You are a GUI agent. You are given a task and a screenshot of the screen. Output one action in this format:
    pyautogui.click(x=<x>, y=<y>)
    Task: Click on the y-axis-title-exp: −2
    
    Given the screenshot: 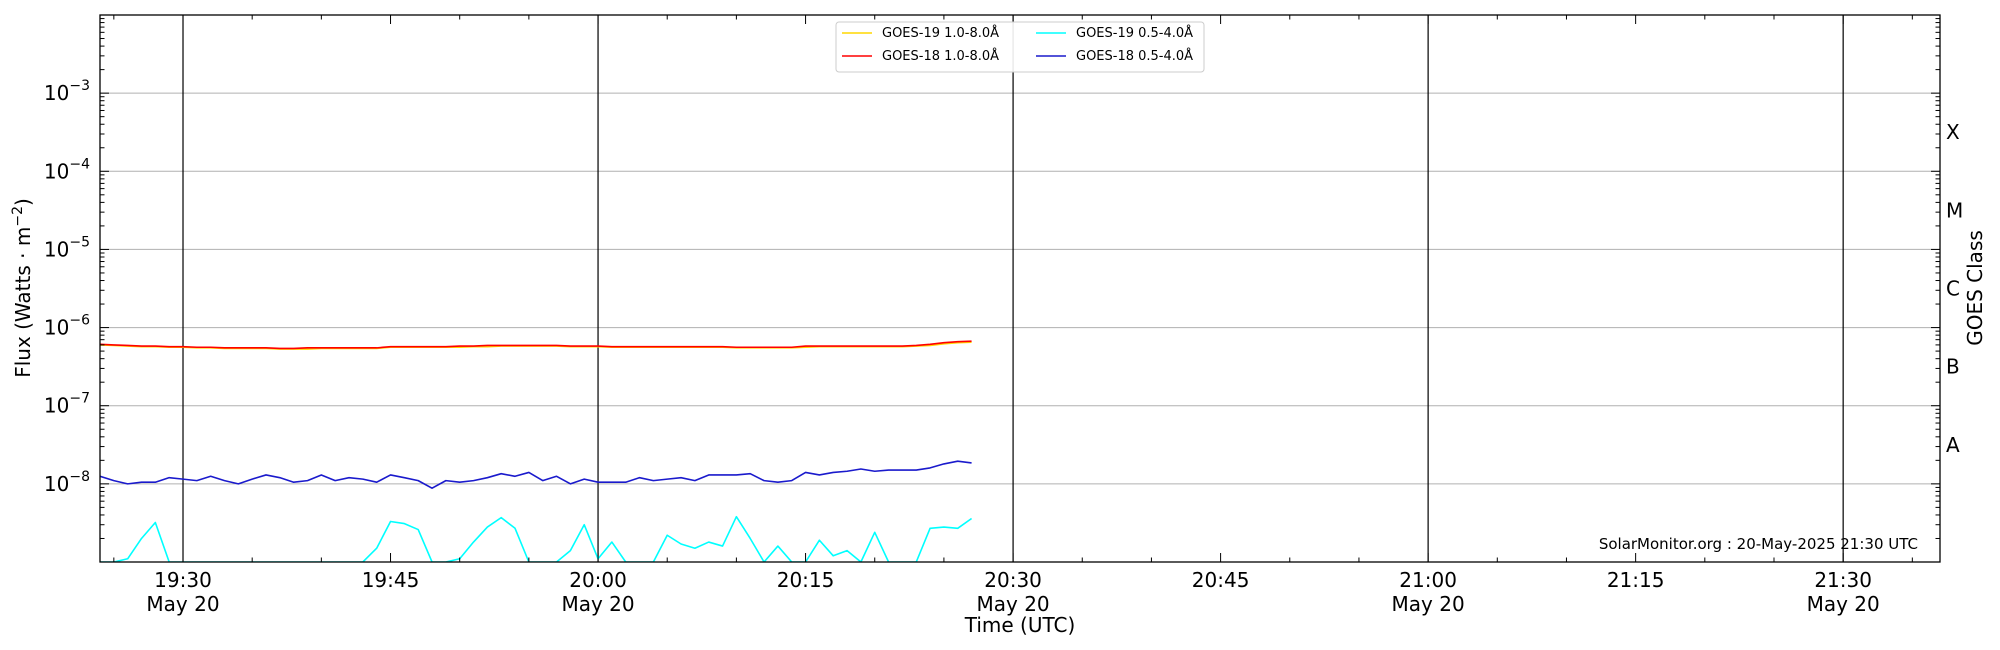 What is the action you would take?
    pyautogui.click(x=18, y=216)
    